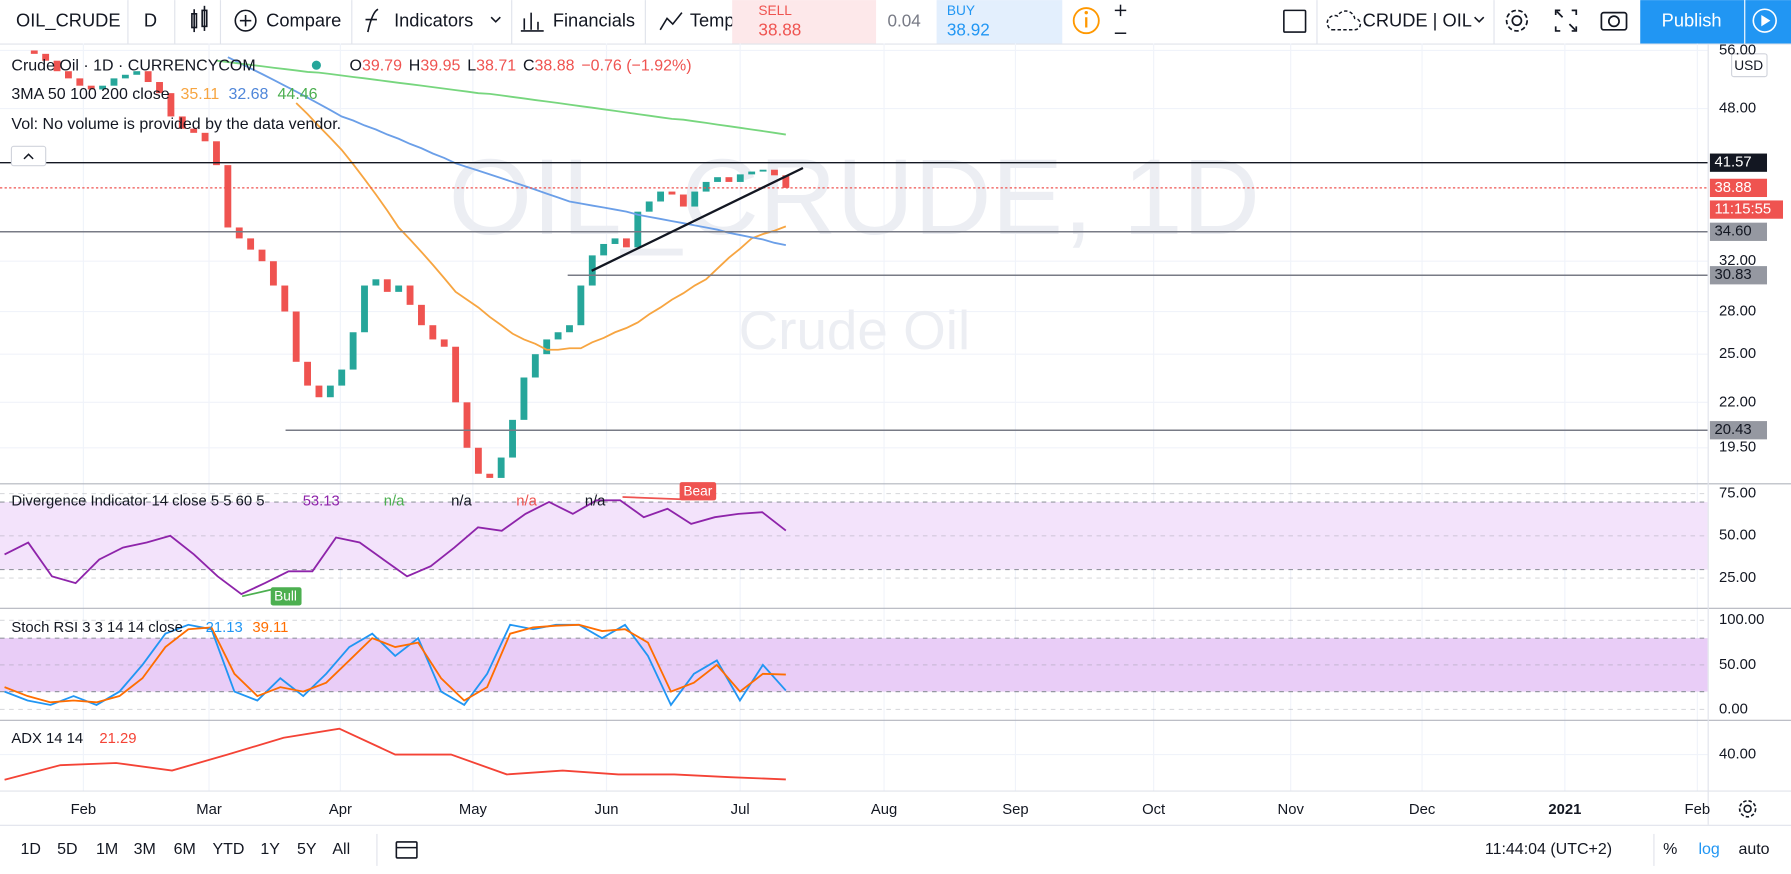  I want to click on tick-label: 25.00, so click(1737, 578).